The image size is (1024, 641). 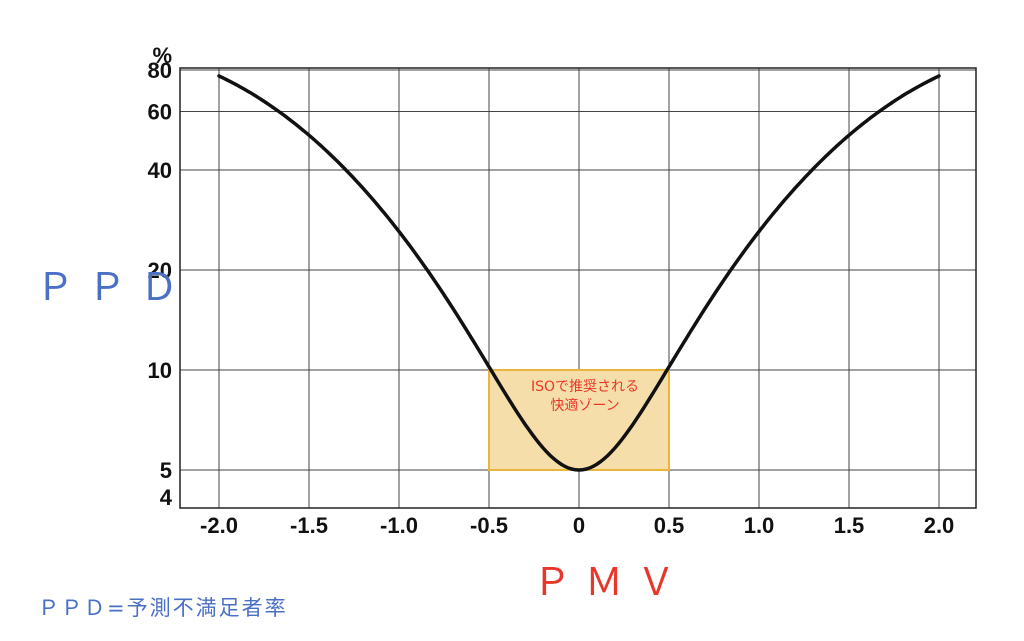 What do you see at coordinates (160, 112) in the screenshot?
I see `y-tick-label: 60` at bounding box center [160, 112].